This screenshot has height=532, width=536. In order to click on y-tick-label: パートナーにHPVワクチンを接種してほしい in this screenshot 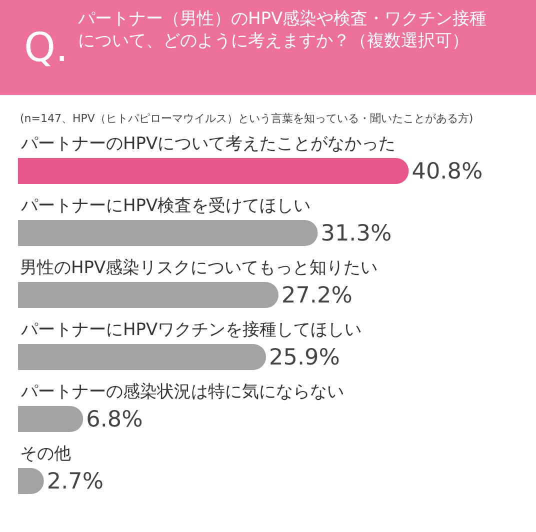, I will do `click(191, 330)`.